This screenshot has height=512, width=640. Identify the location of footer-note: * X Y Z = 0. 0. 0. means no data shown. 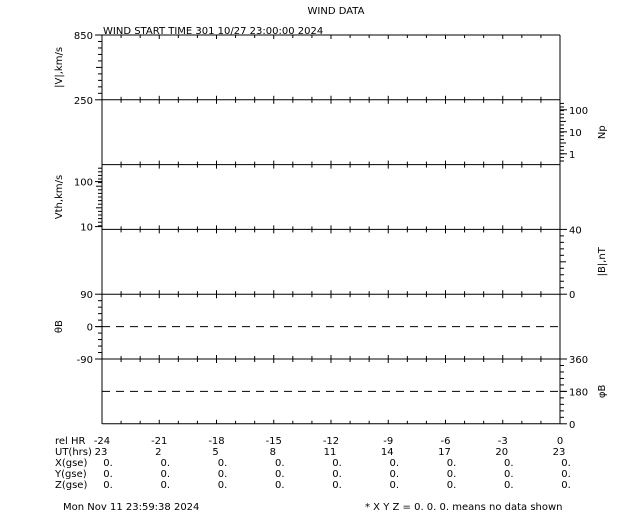
(464, 507).